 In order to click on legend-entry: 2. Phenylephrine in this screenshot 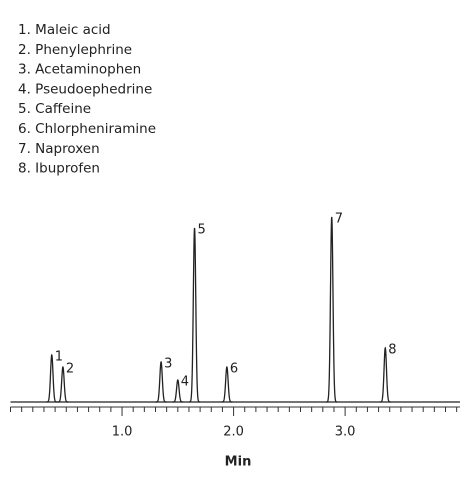, I will do `click(75, 50)`.